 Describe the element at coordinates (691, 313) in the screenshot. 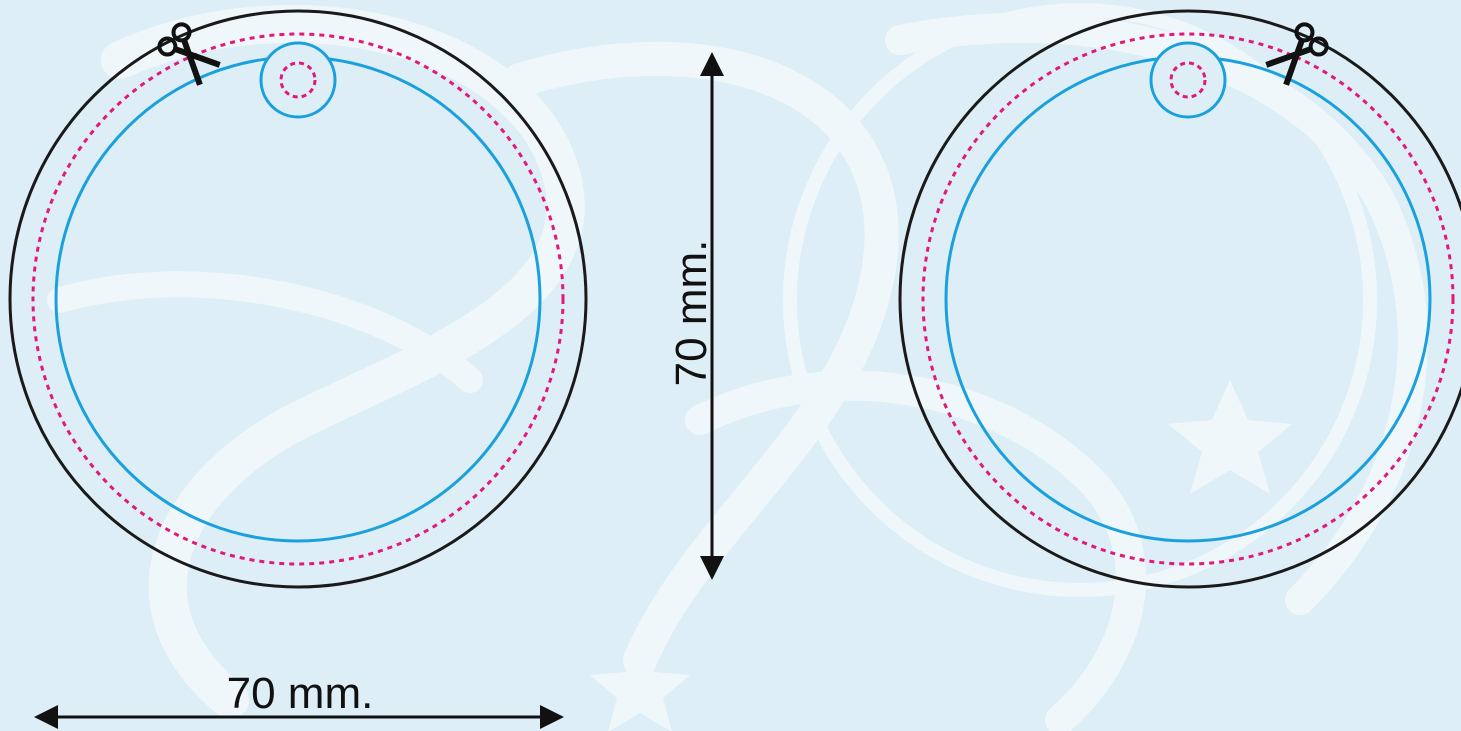

I see `height-label: 70 mm.` at that location.